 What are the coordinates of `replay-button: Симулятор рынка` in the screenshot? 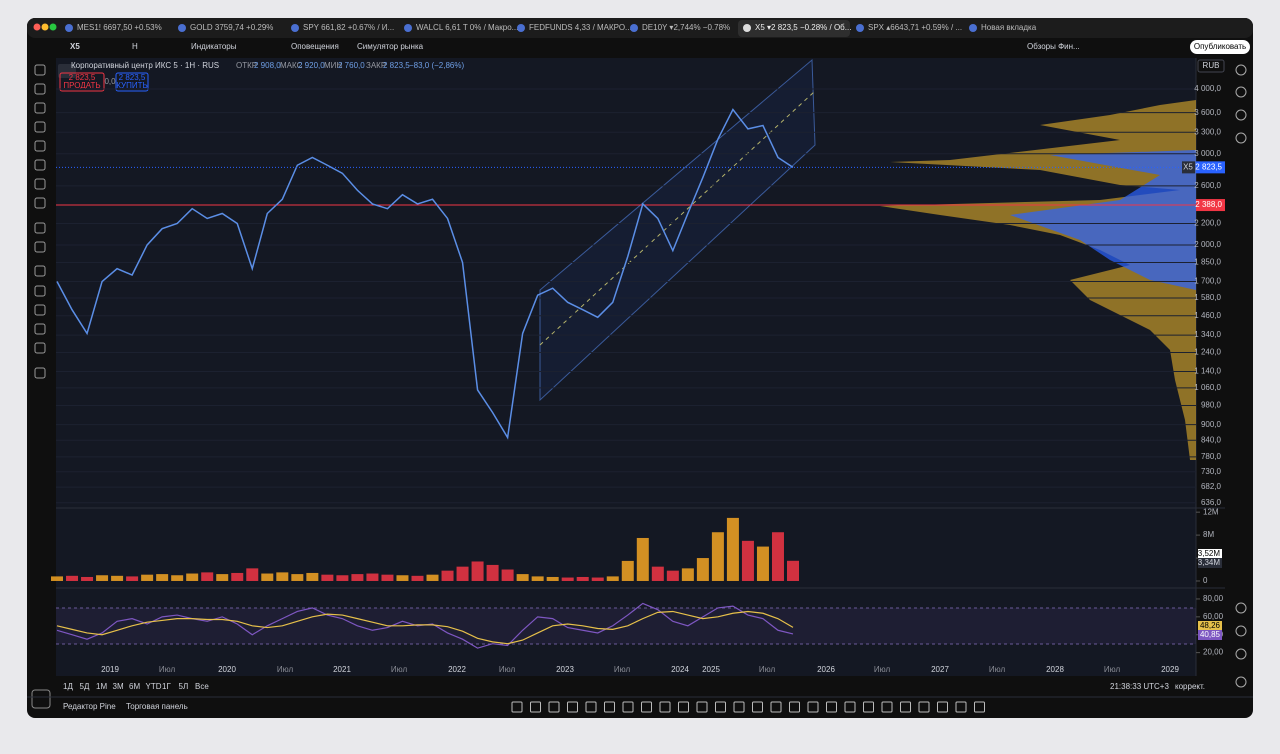 It's located at (390, 46).